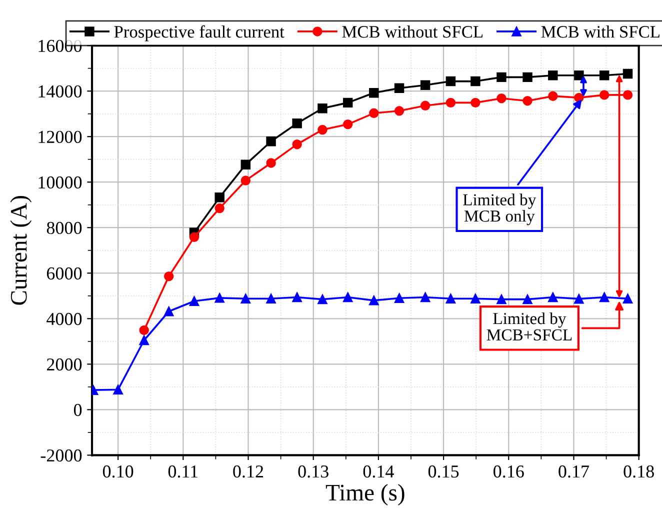 This screenshot has width=662, height=512. I want to click on y-tick-label: 16000, so click(60, 46).